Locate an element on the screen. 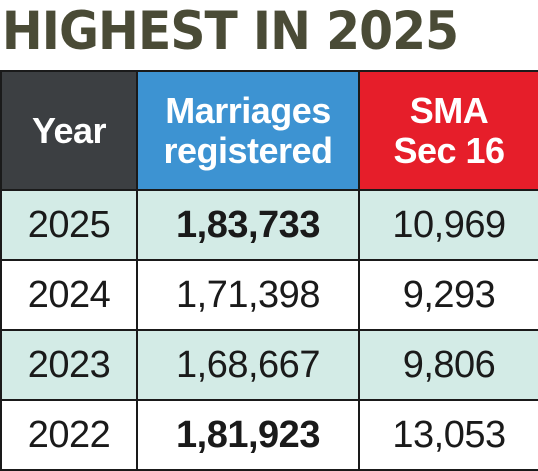 This screenshot has height=471, width=538. cell-year: 2022 is located at coordinates (69, 435).